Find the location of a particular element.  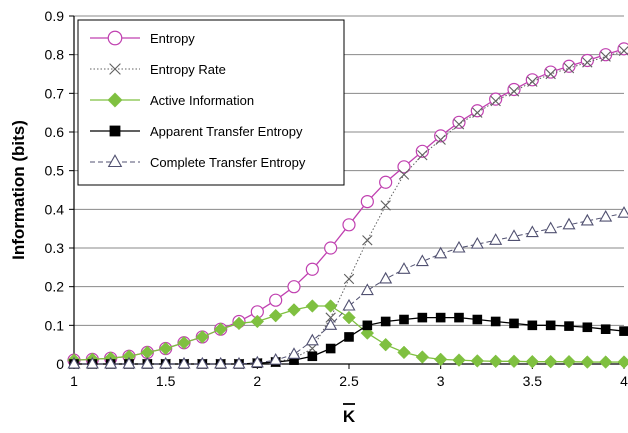

legend-item: Complete Transfer Entropy is located at coordinates (198, 162).